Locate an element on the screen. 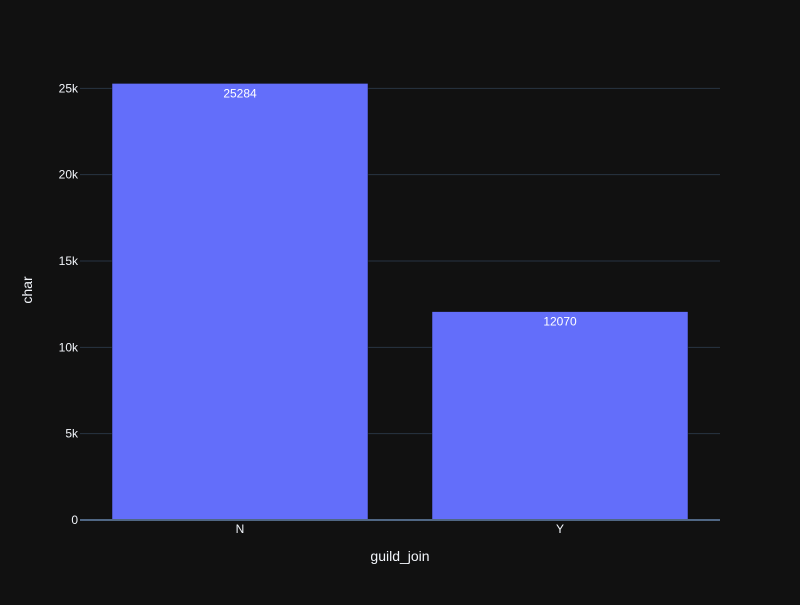 Image resolution: width=800 pixels, height=605 pixels. y-tick-label: 20k is located at coordinates (69, 175).